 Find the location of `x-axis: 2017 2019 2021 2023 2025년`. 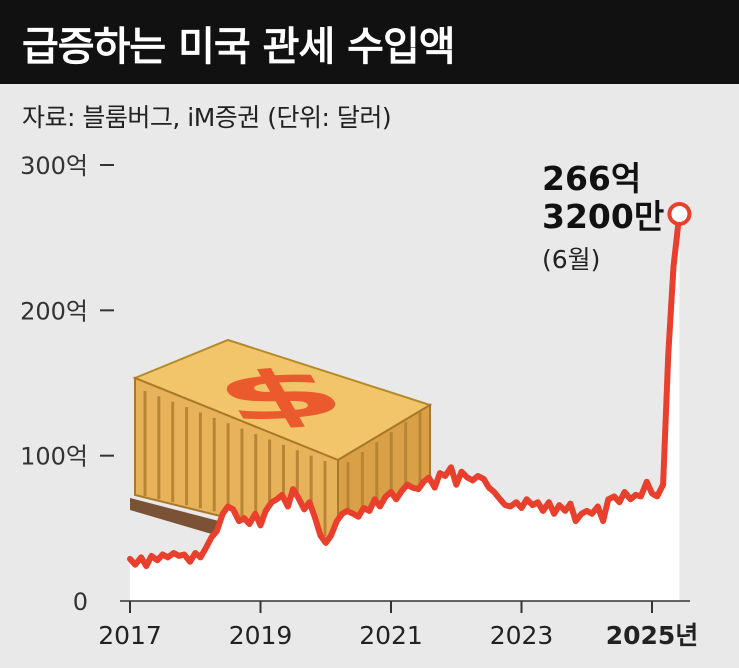

x-axis: 2017 2019 2021 2023 2025년 is located at coordinates (398, 625).